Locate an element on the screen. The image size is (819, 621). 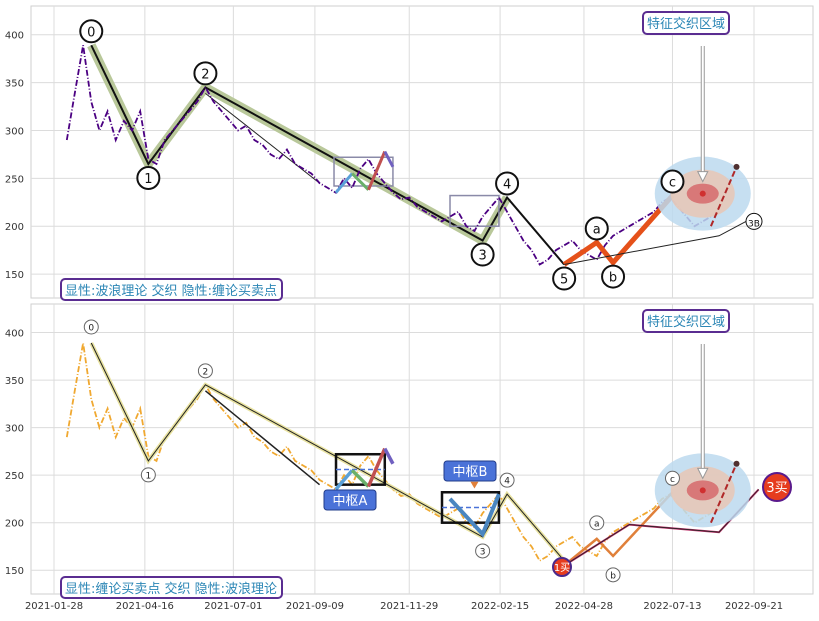
wave-label-text-bottom: c is located at coordinates (672, 480).